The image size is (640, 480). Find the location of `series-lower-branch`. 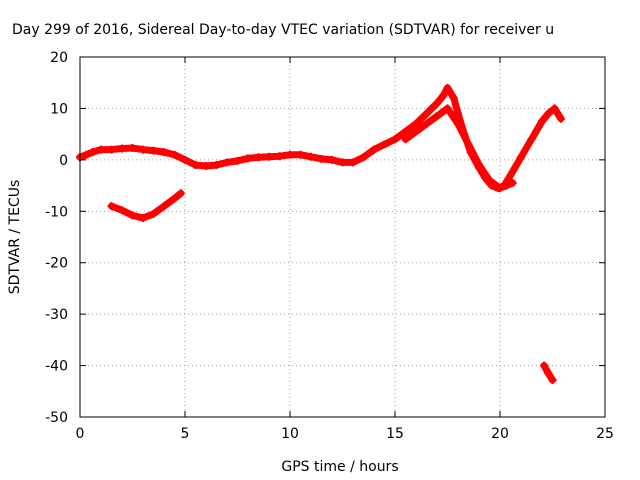

series-lower-branch is located at coordinates (459, 148).